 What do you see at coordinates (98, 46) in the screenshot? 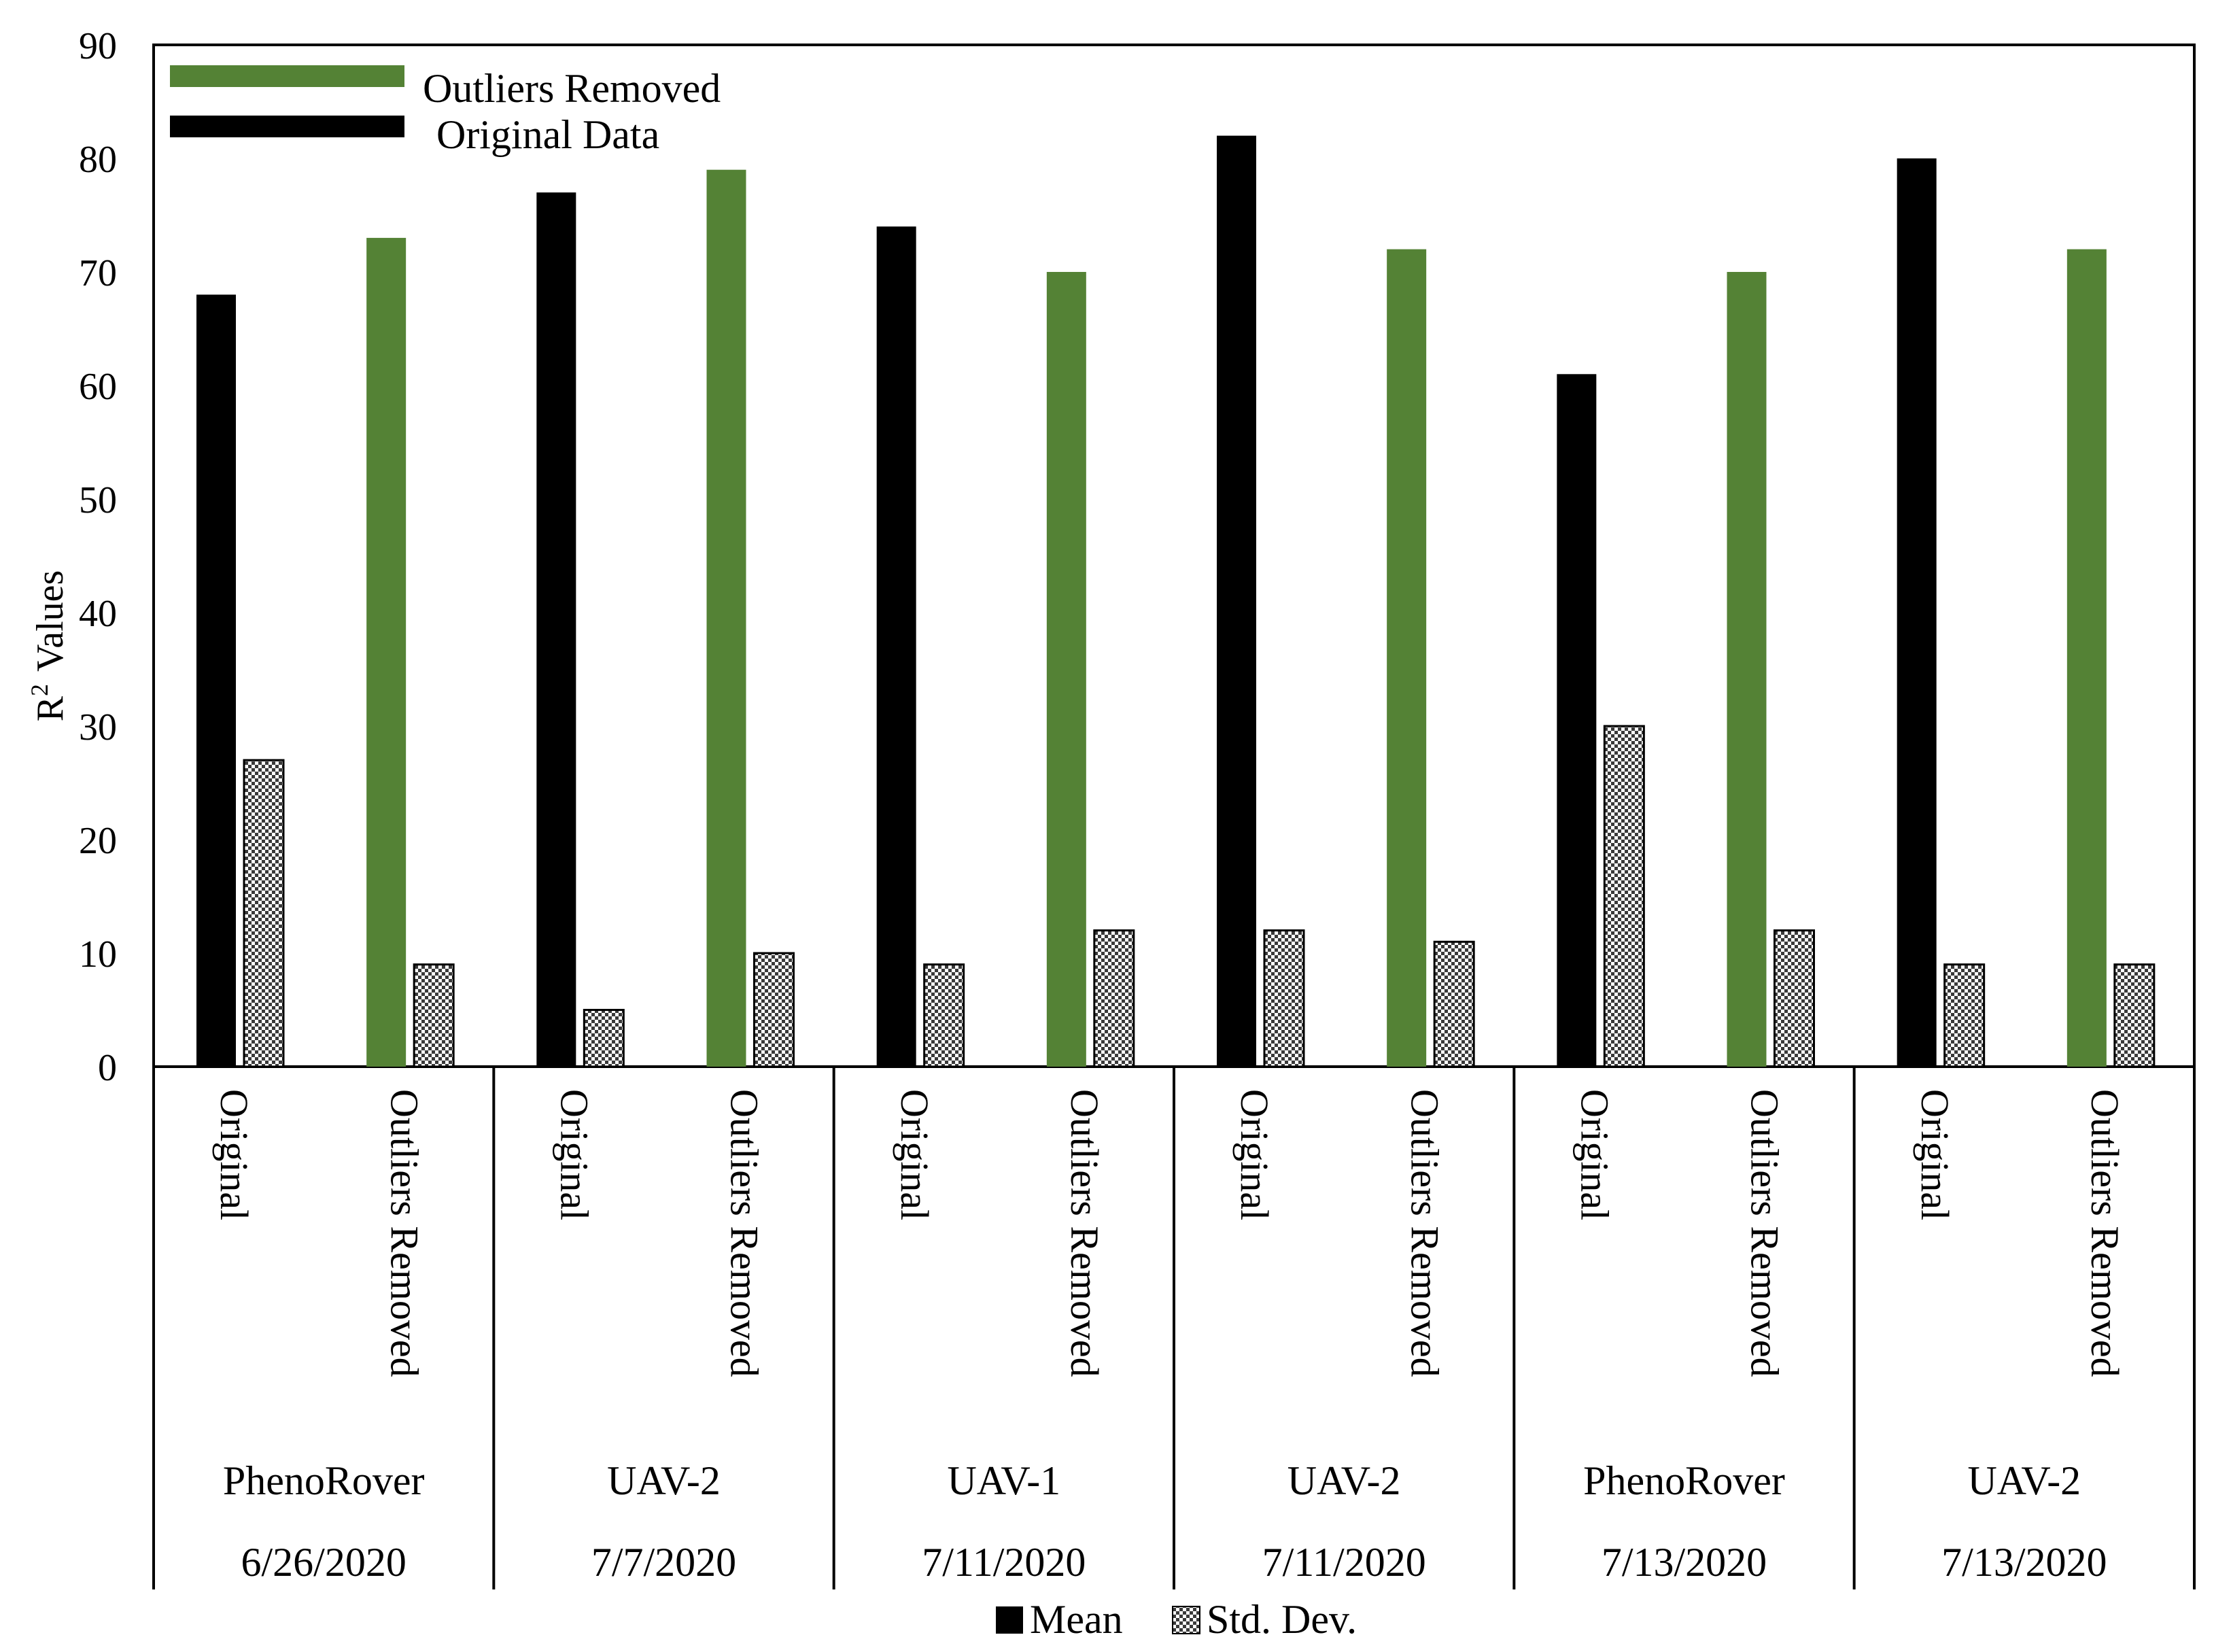
I see `y-tick-label: 90` at bounding box center [98, 46].